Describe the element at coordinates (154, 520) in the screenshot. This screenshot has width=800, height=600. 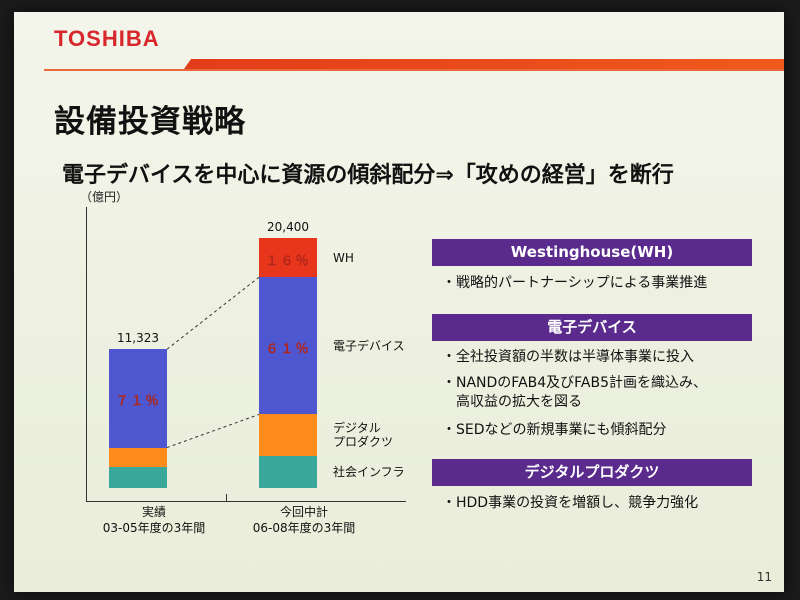
I see `category-label: 実績 03-05年度の3年間` at that location.